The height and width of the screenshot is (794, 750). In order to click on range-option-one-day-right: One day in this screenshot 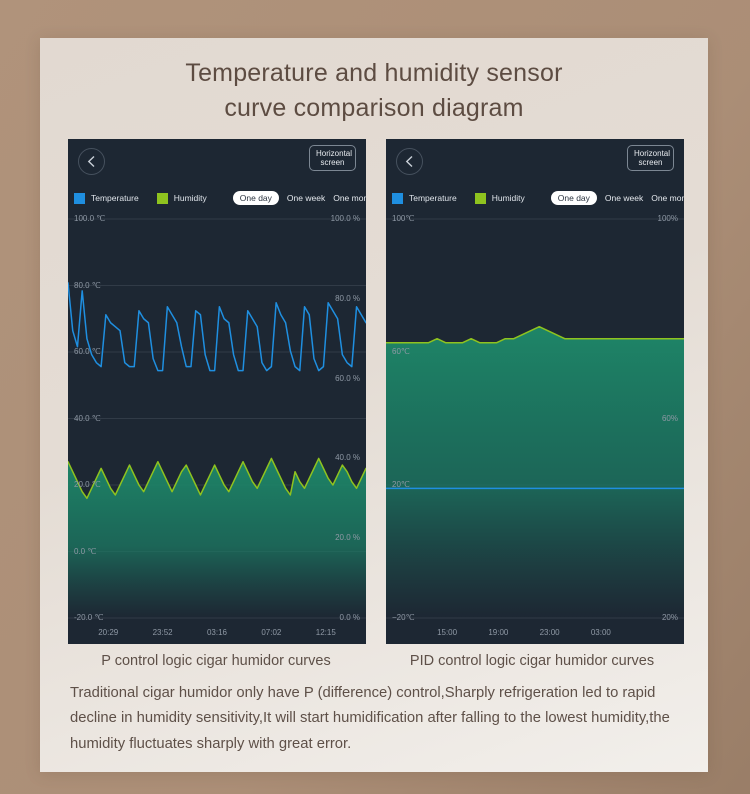, I will do `click(573, 198)`.